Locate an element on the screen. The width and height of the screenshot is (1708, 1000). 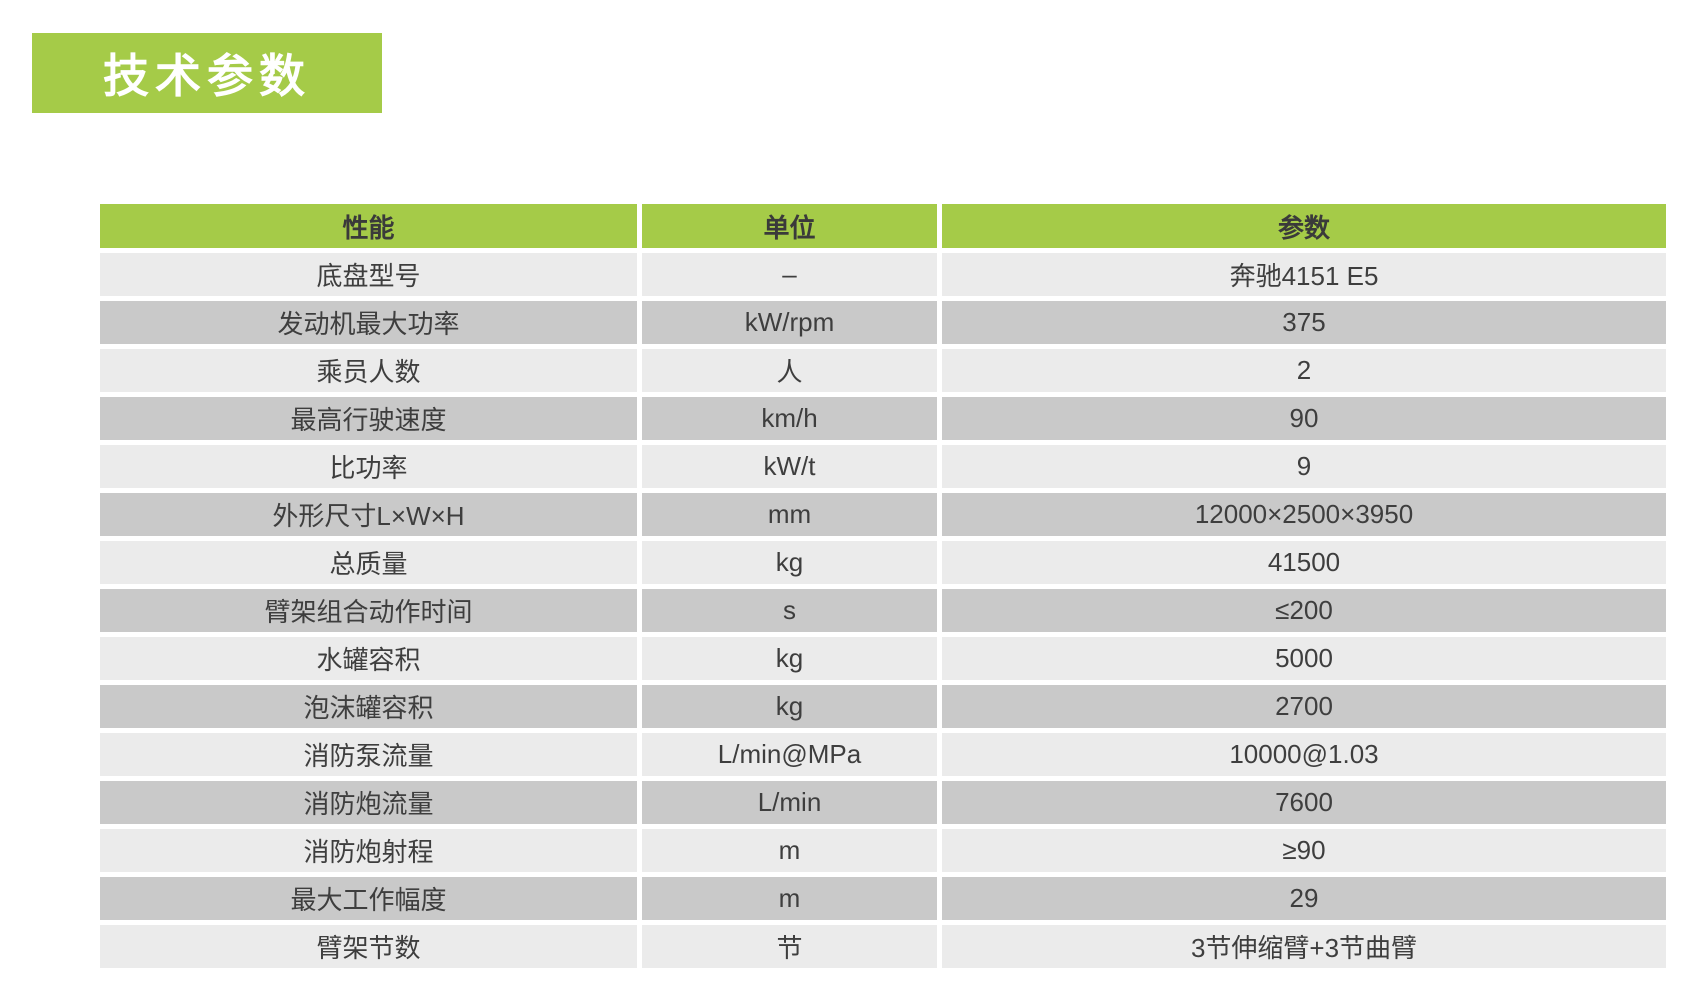
performance-cell: 臂架组合动作时间 is located at coordinates (371, 610).